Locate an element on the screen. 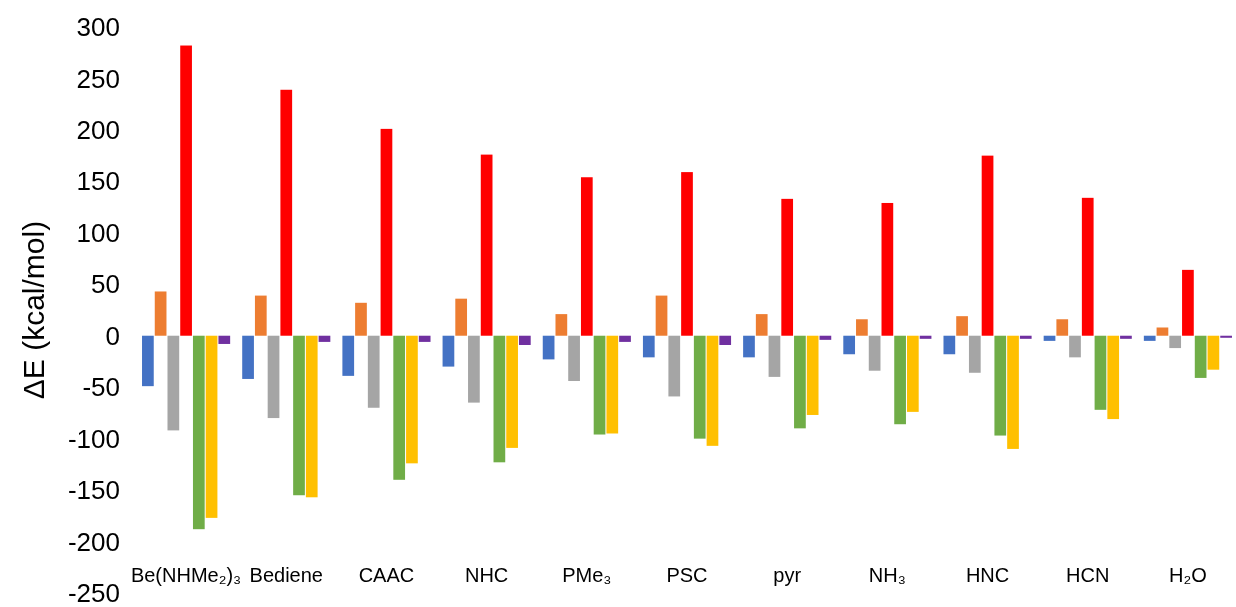 The image size is (1236, 607). y-tick-label: 250 is located at coordinates (98, 78).